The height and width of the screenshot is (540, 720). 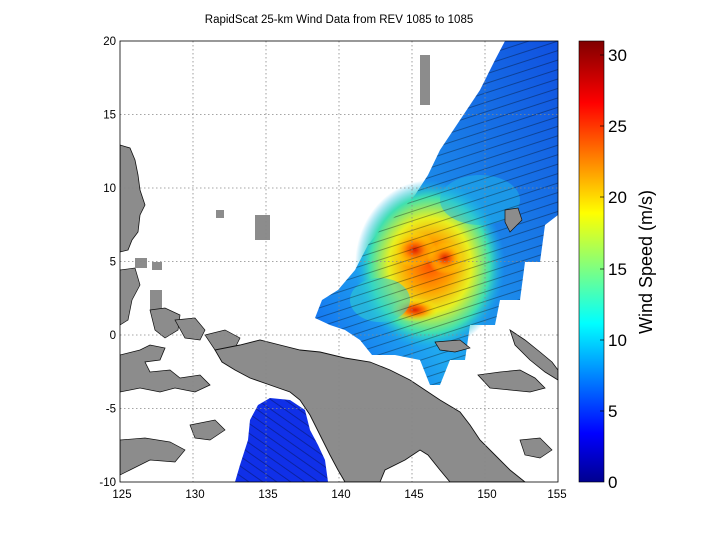 I want to click on land-marianas, so click(x=425, y=80).